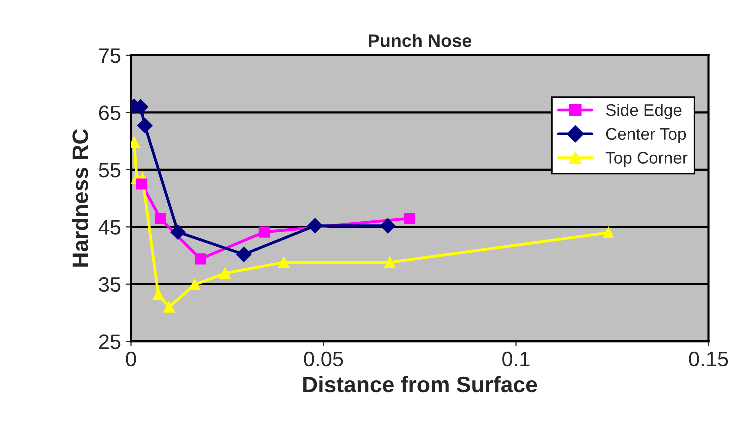 Image resolution: width=750 pixels, height=427 pixels. I want to click on legend-label: Side Edge, so click(644, 112).